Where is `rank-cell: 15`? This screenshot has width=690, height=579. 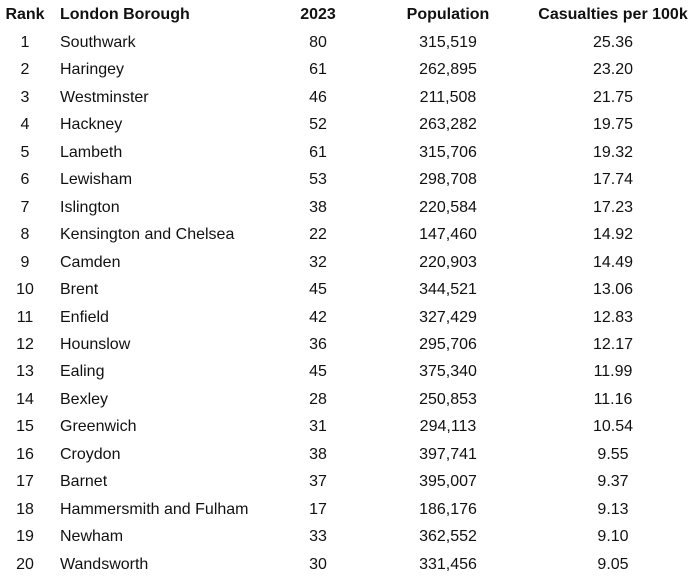
rank-cell: 15 is located at coordinates (25, 427).